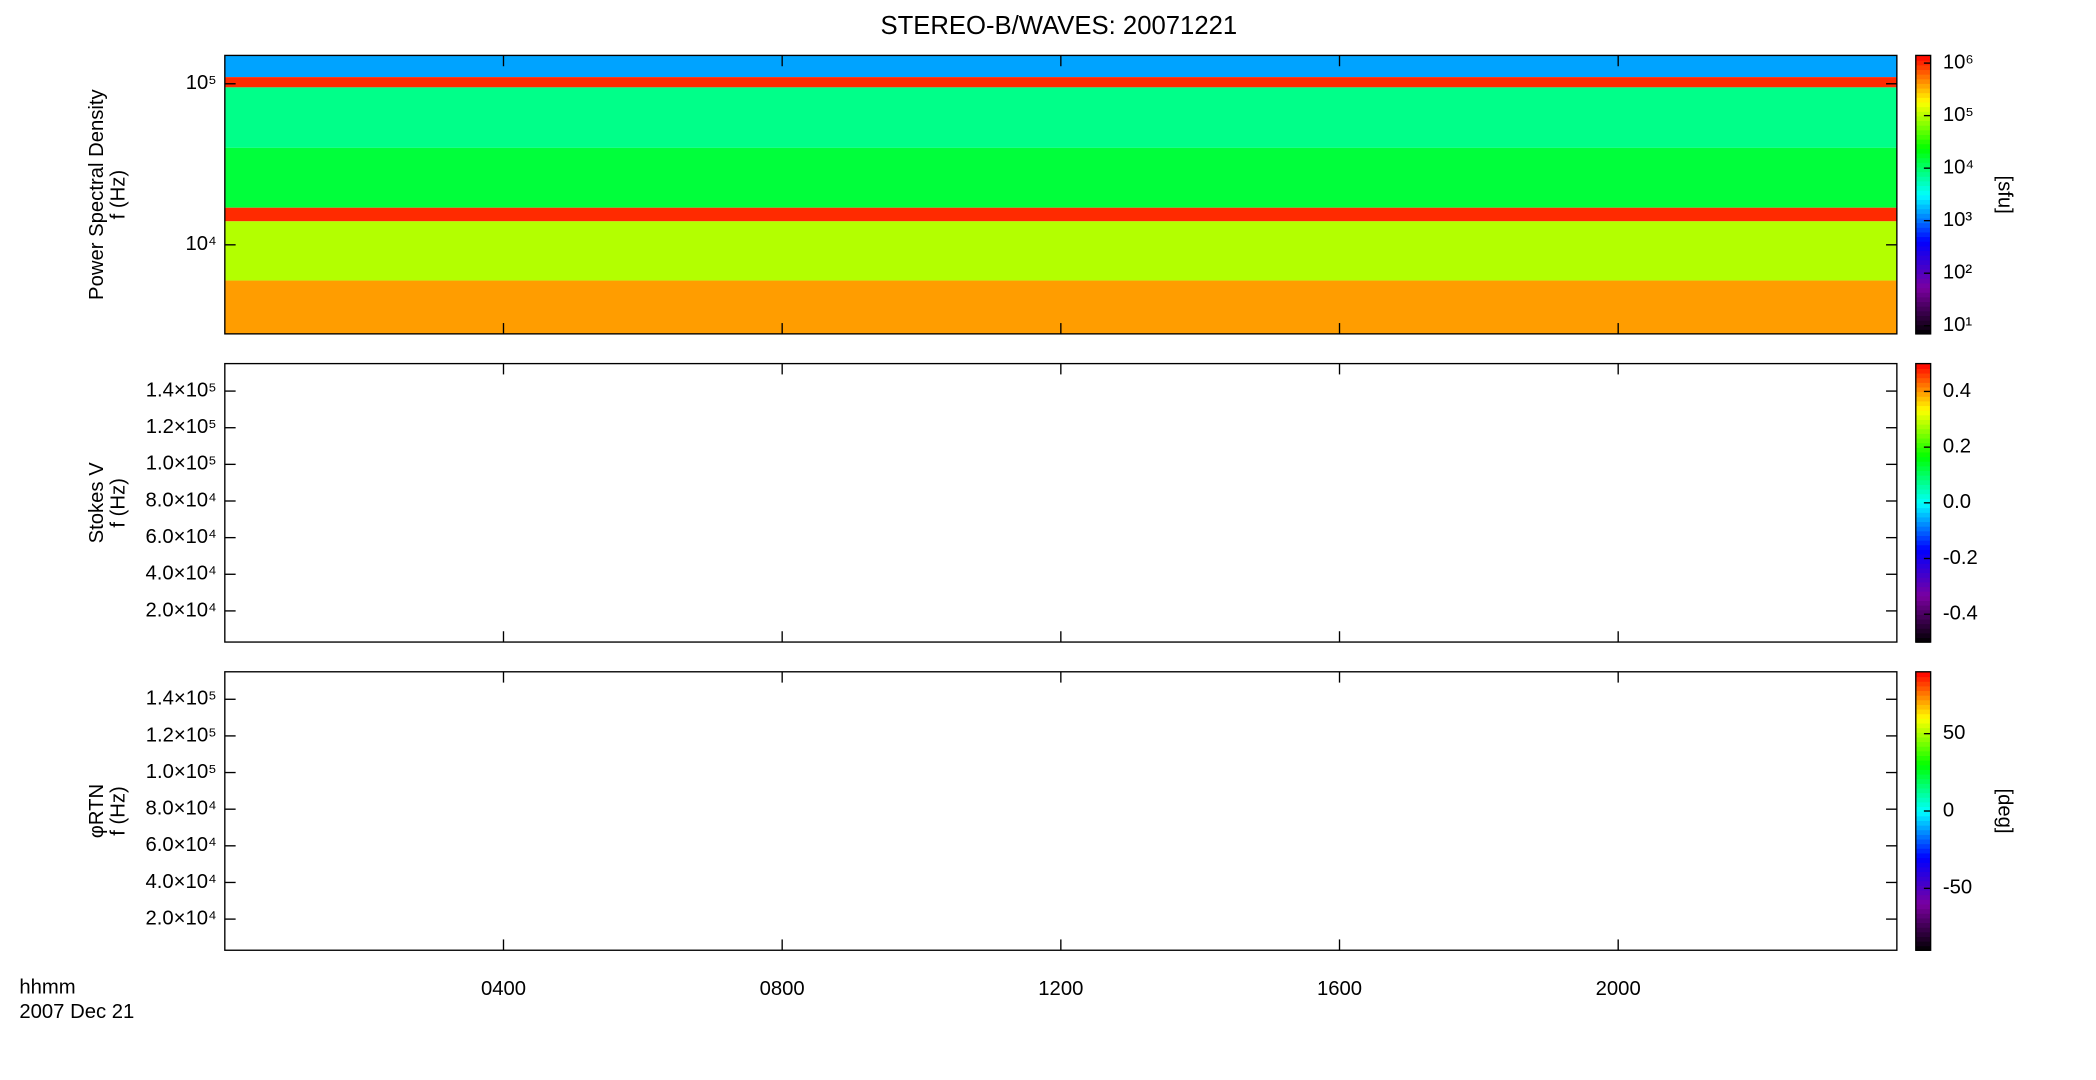  I want to click on colorbar-tick-label: 10¹, so click(1958, 325).